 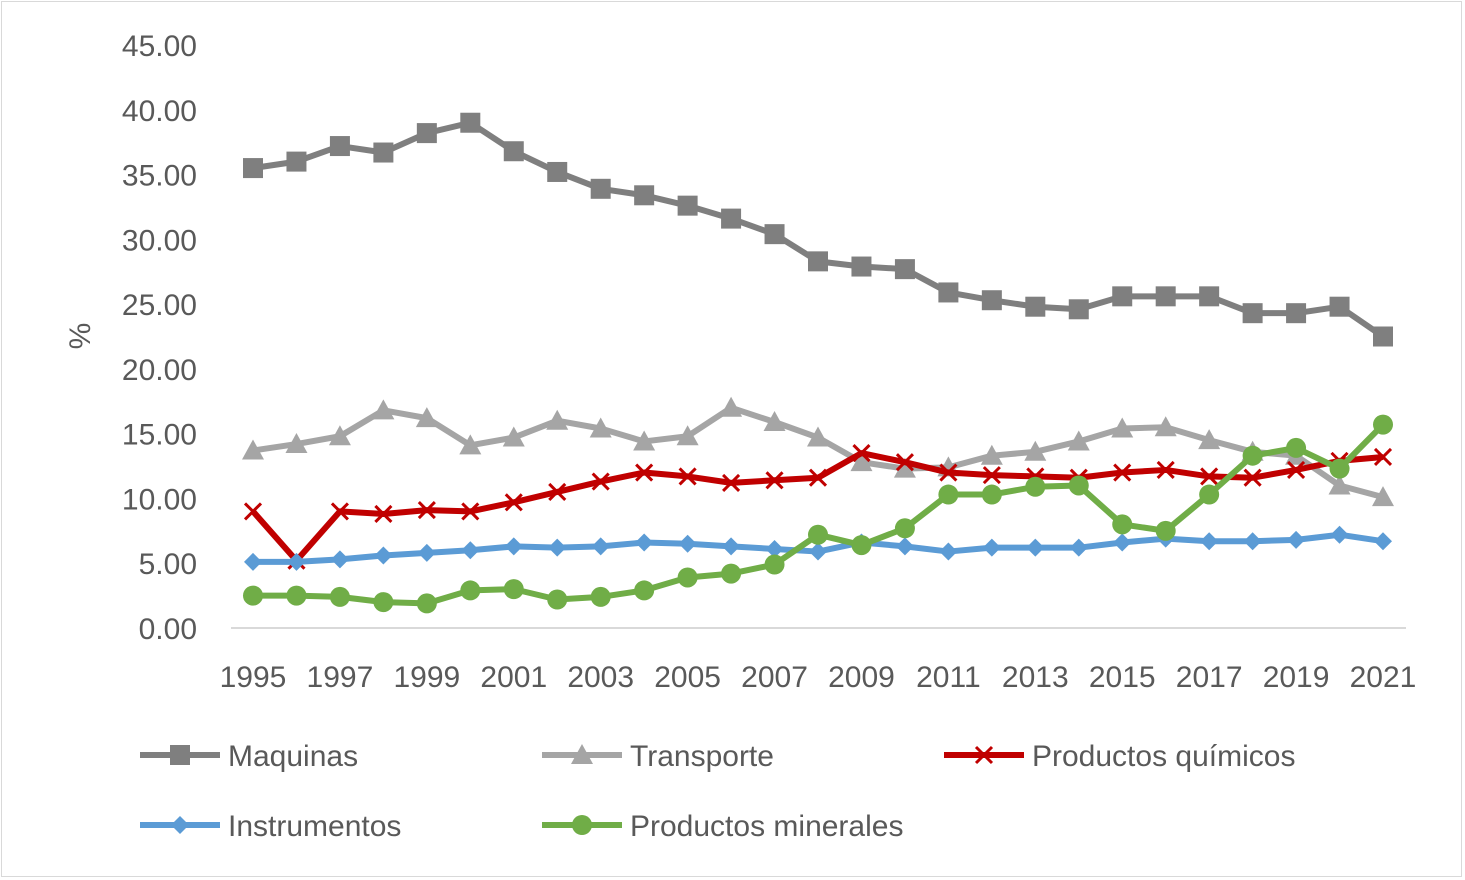 I want to click on legend-item: Productos químicos, so click(x=1119, y=756).